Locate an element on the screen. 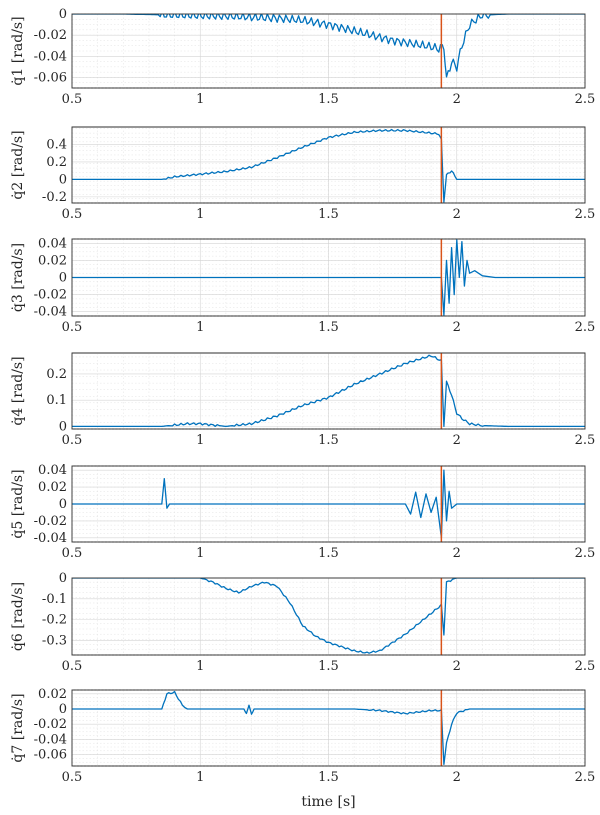 Image resolution: width=600 pixels, height=815 pixels. y-axis-label: q̇3 [rad/s] is located at coordinates (18, 277).